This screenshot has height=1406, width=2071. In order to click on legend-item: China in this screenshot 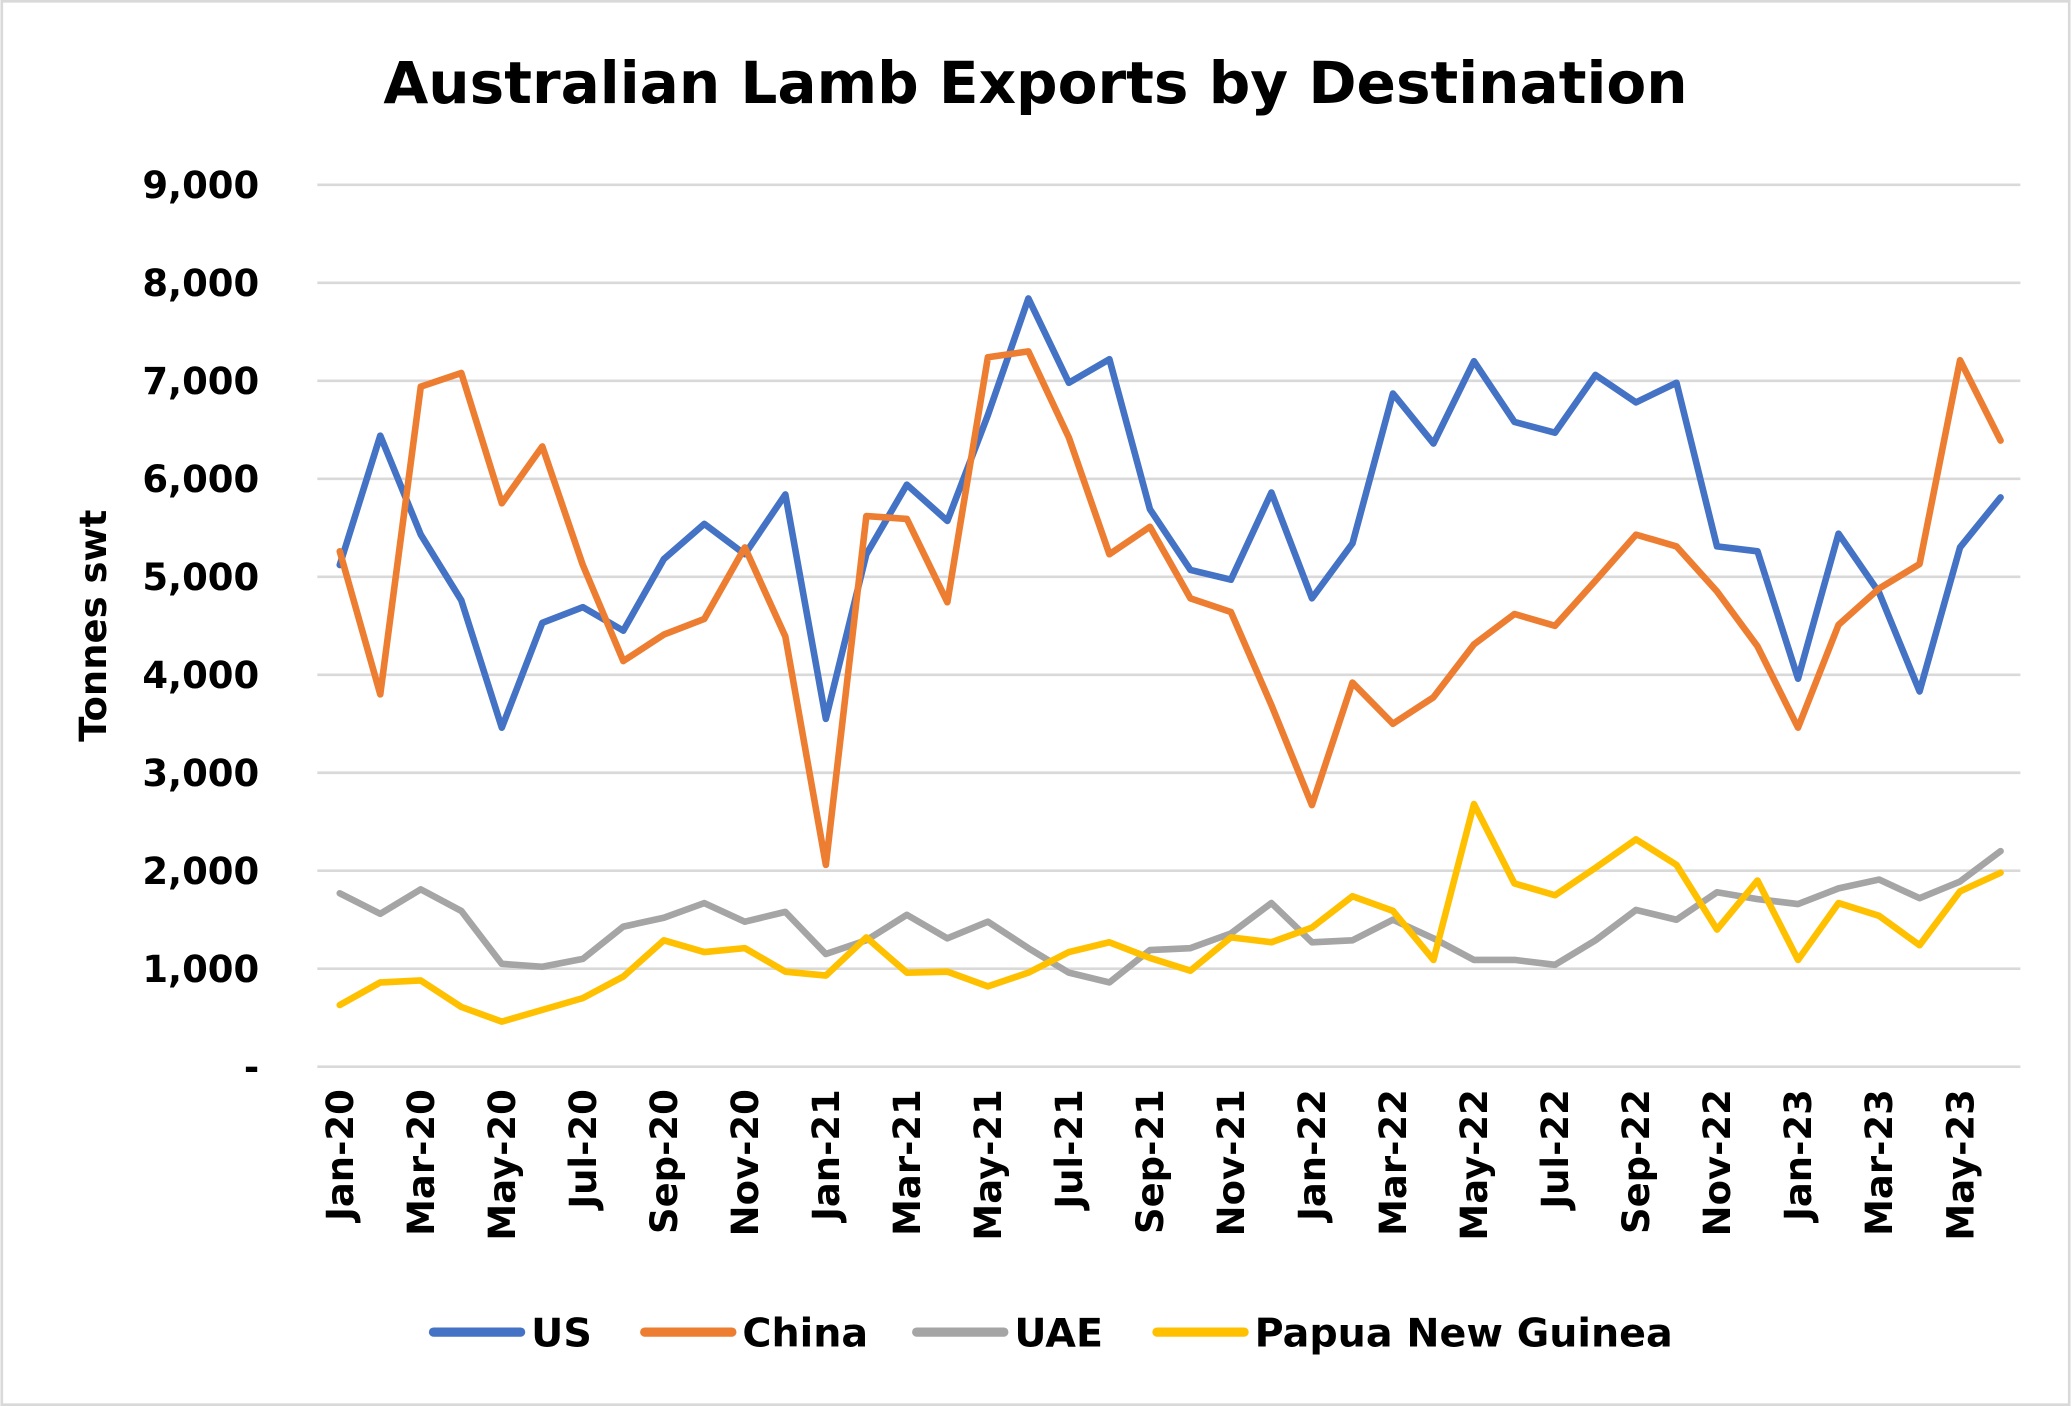, I will do `click(754, 1334)`.